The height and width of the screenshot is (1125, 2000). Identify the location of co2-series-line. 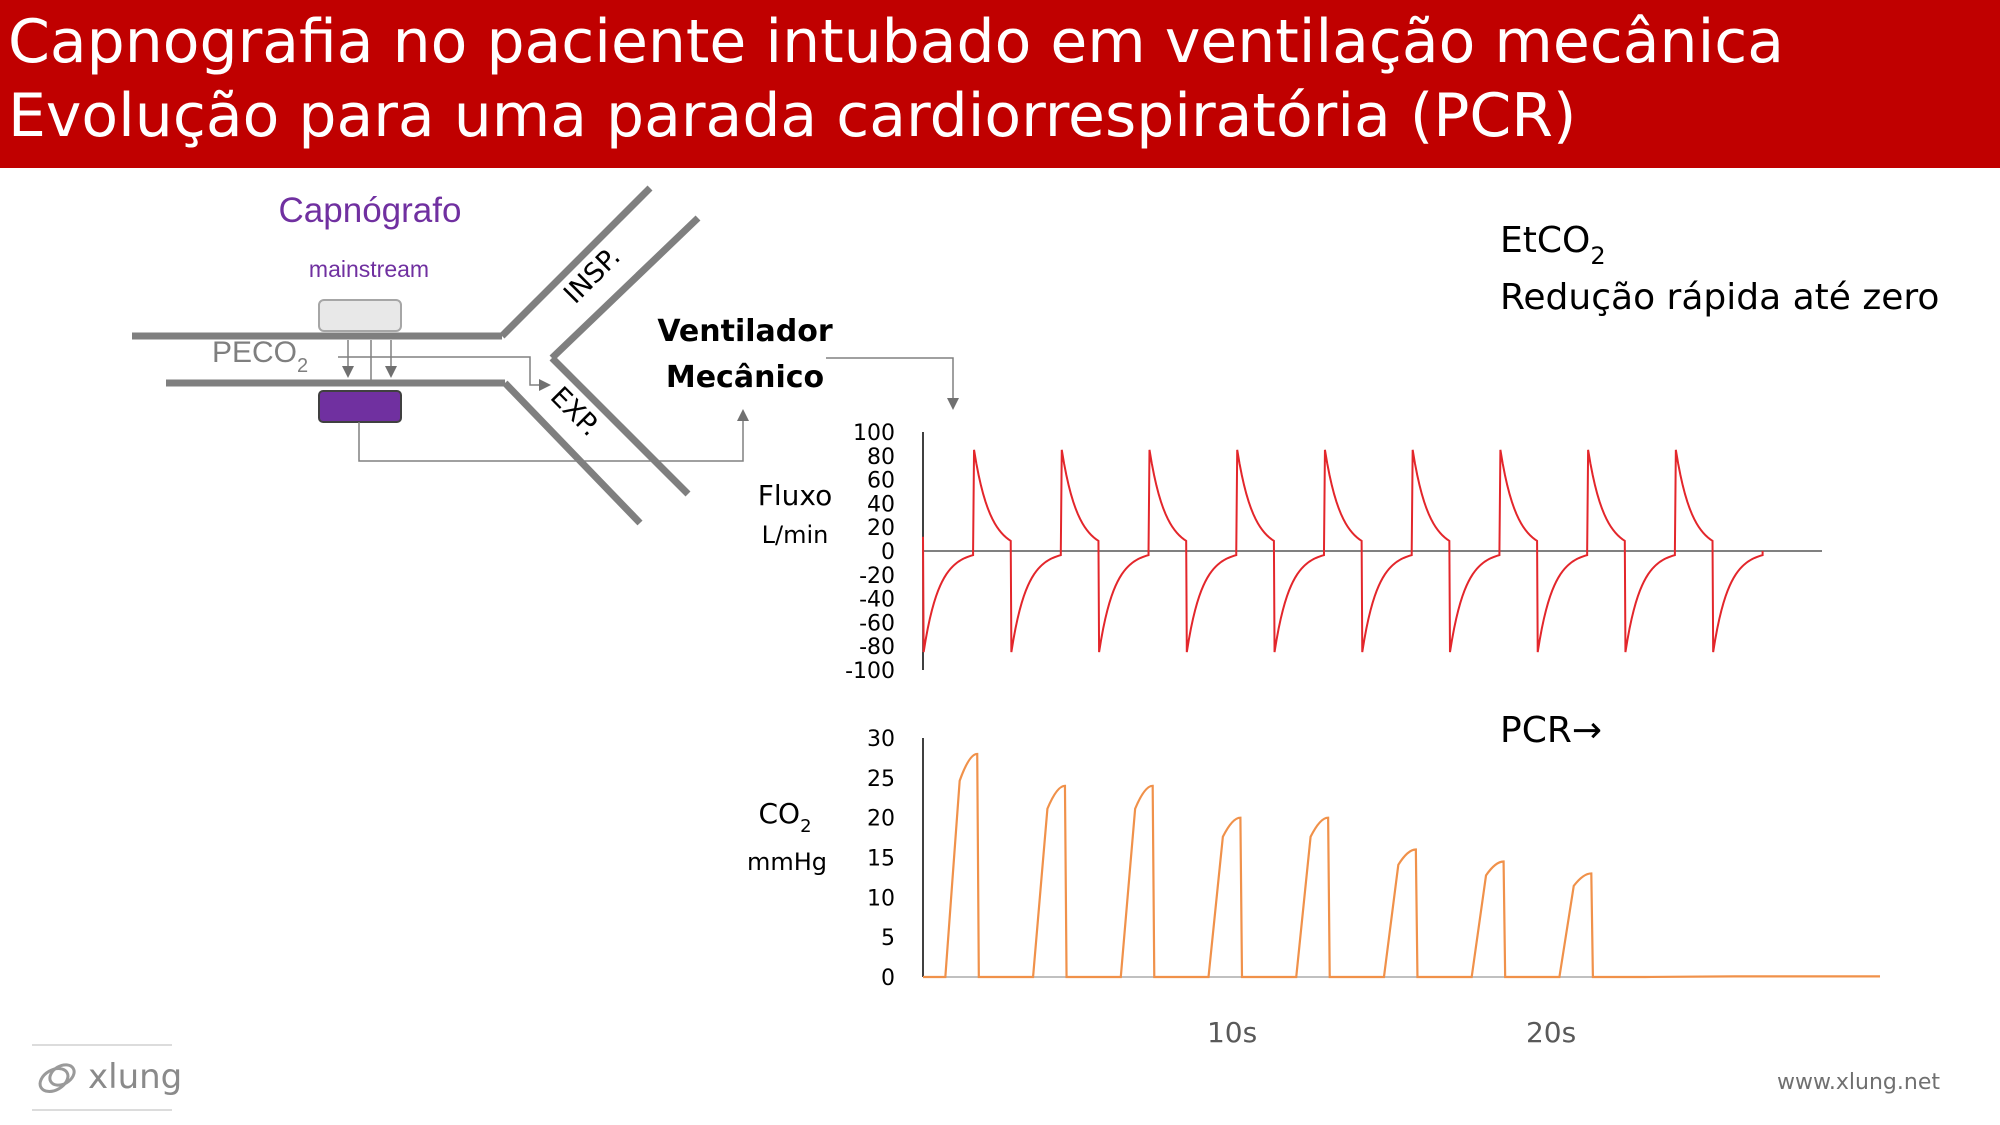
(1401, 865).